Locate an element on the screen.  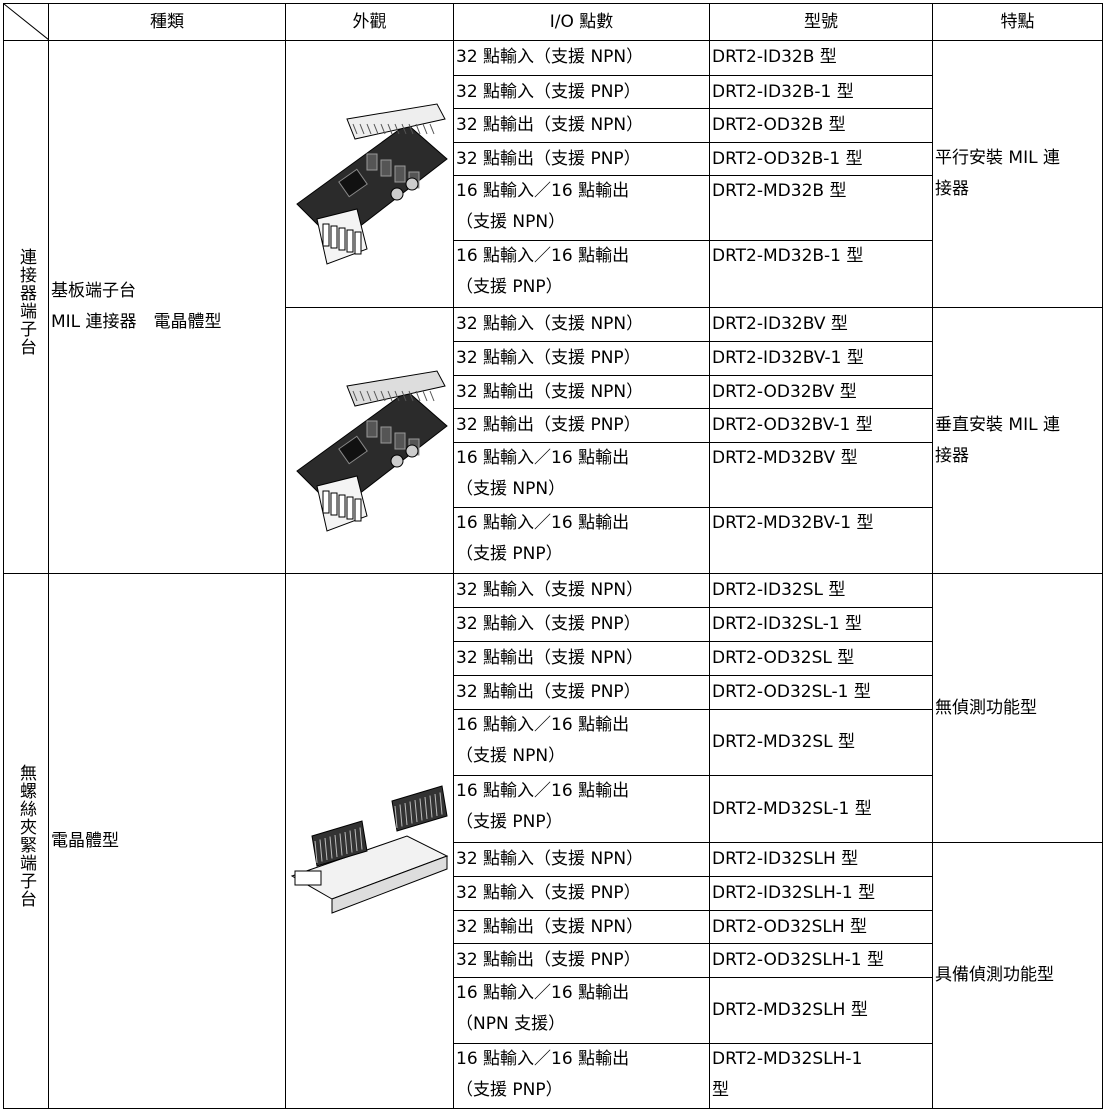
model-cell: DRT2-OD32B-1 型 is located at coordinates (821, 159).